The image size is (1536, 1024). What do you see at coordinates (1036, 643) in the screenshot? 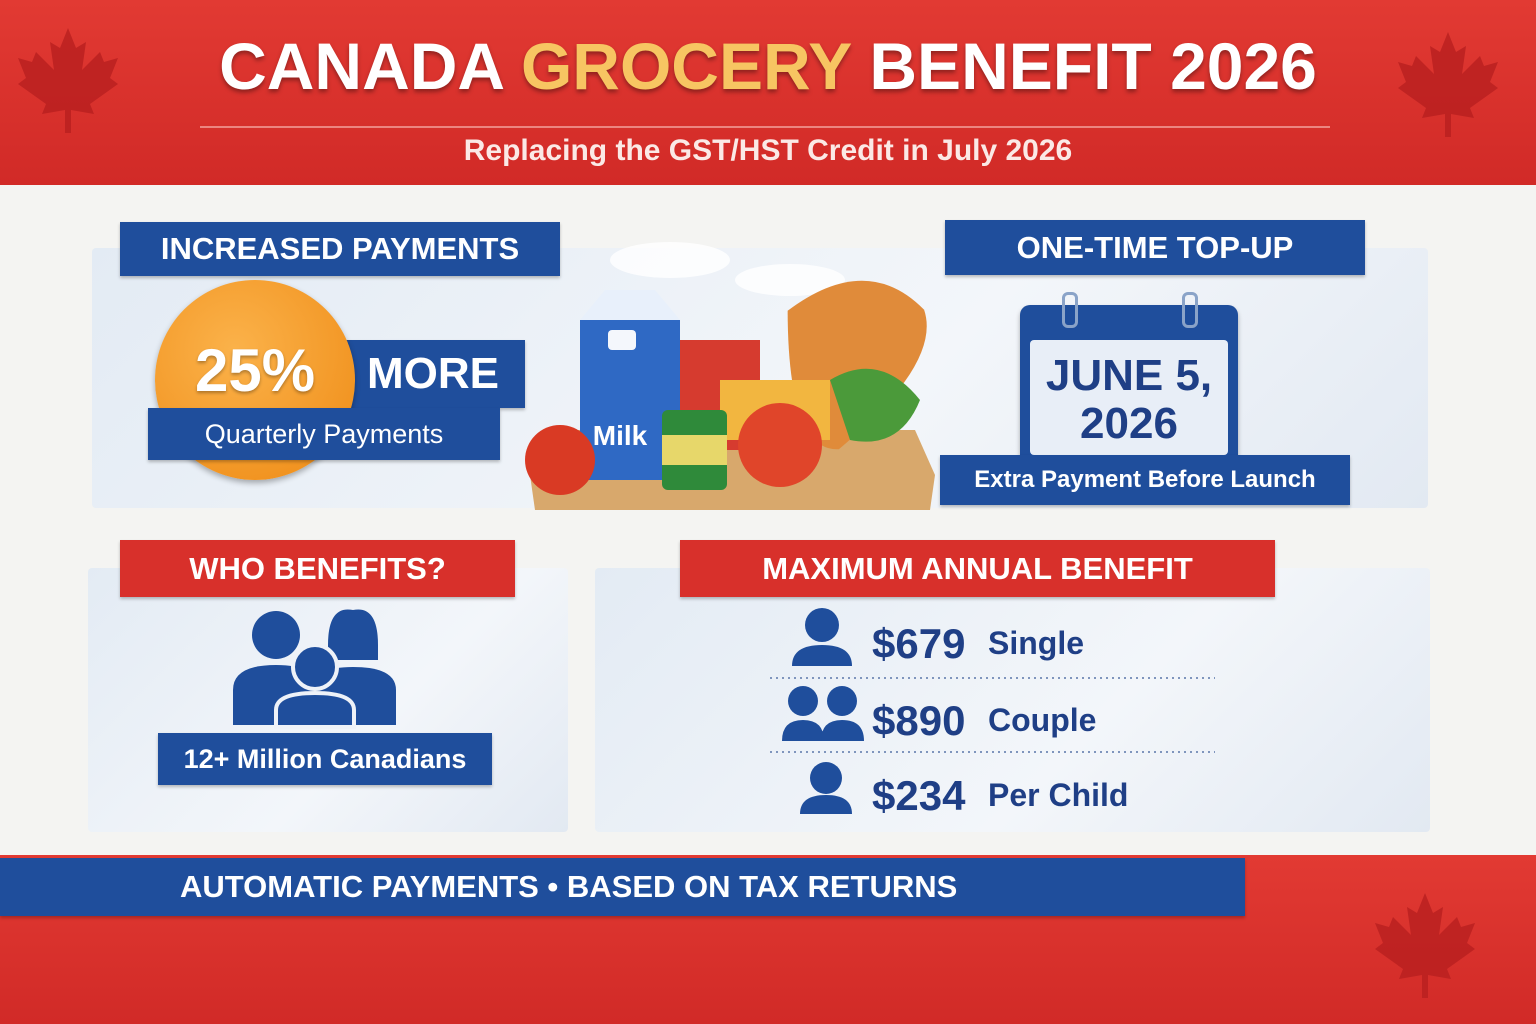
I see `benefit-label: Single` at bounding box center [1036, 643].